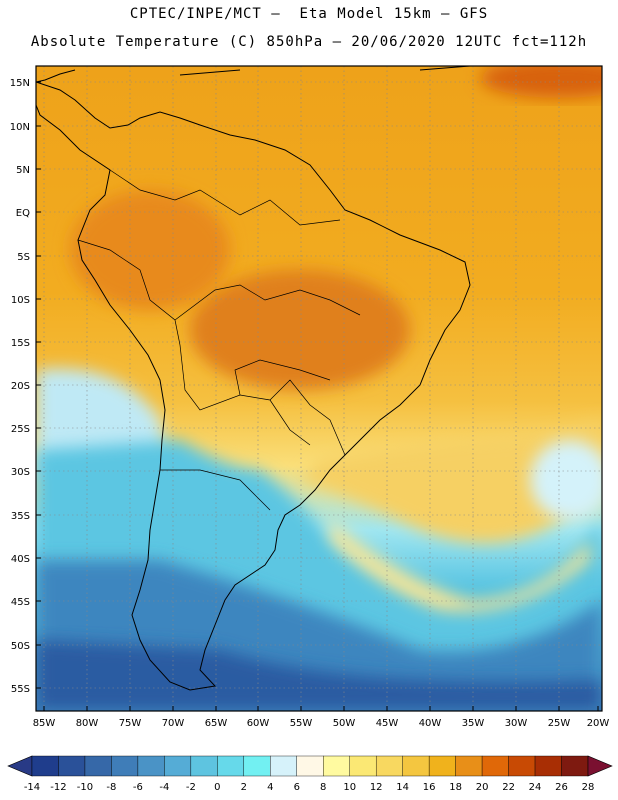  What do you see at coordinates (430, 723) in the screenshot?
I see `lon-label: 40W` at bounding box center [430, 723].